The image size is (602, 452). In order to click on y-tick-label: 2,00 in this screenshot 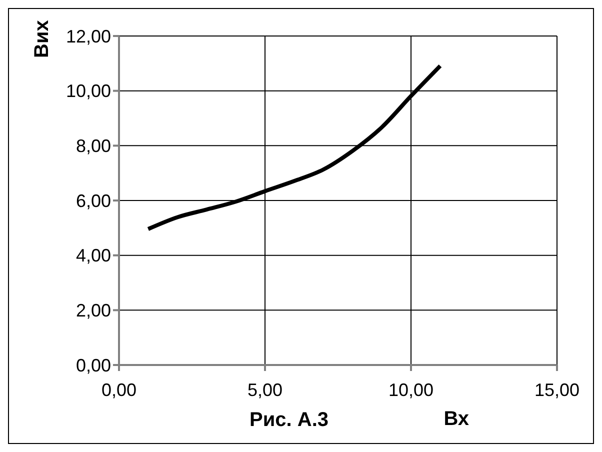, I will do `click(93, 310)`.